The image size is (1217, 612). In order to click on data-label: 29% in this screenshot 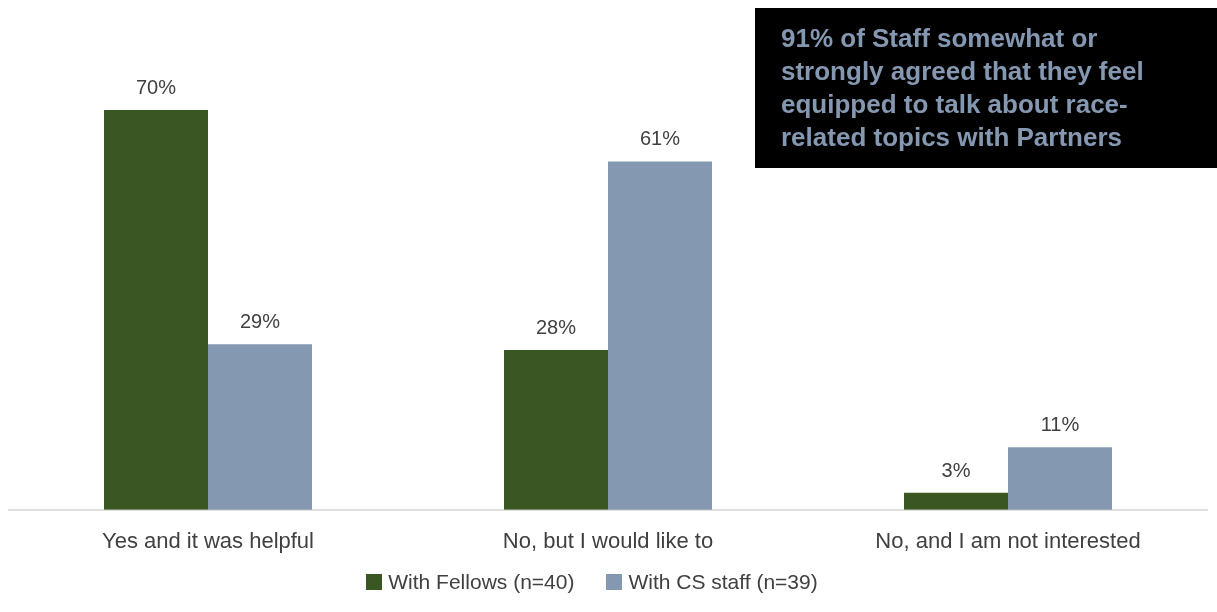, I will do `click(260, 321)`.